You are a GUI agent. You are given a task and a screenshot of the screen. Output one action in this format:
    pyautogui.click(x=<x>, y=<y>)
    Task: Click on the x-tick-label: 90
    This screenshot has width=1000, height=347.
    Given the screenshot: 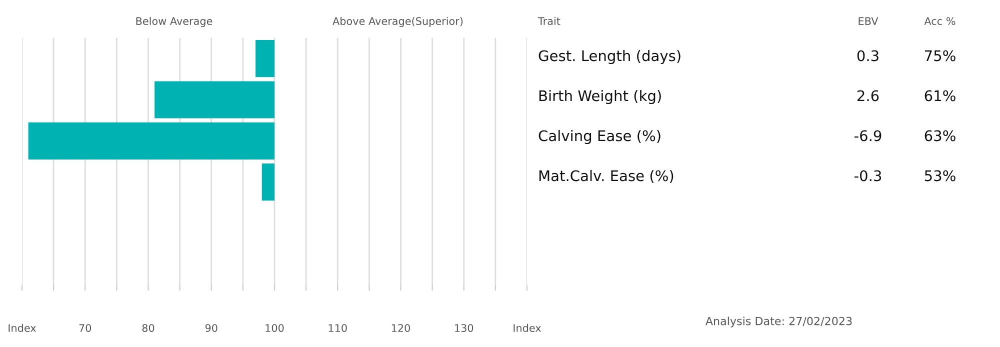 What is the action you would take?
    pyautogui.click(x=211, y=328)
    